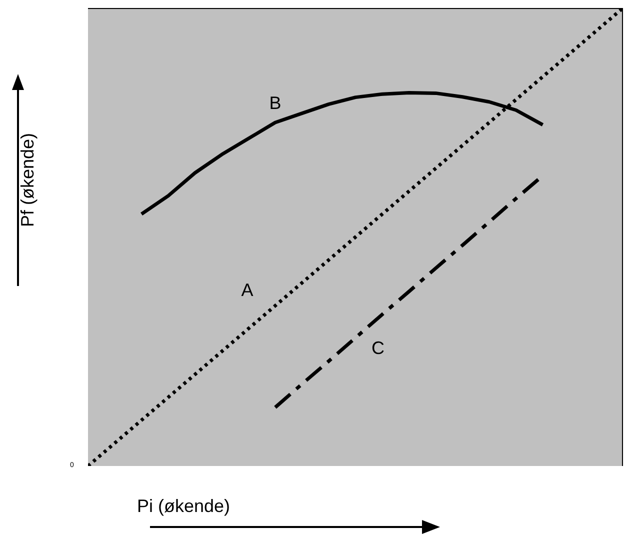  What do you see at coordinates (28, 180) in the screenshot?
I see `y-axis-title: Pf (økende)` at bounding box center [28, 180].